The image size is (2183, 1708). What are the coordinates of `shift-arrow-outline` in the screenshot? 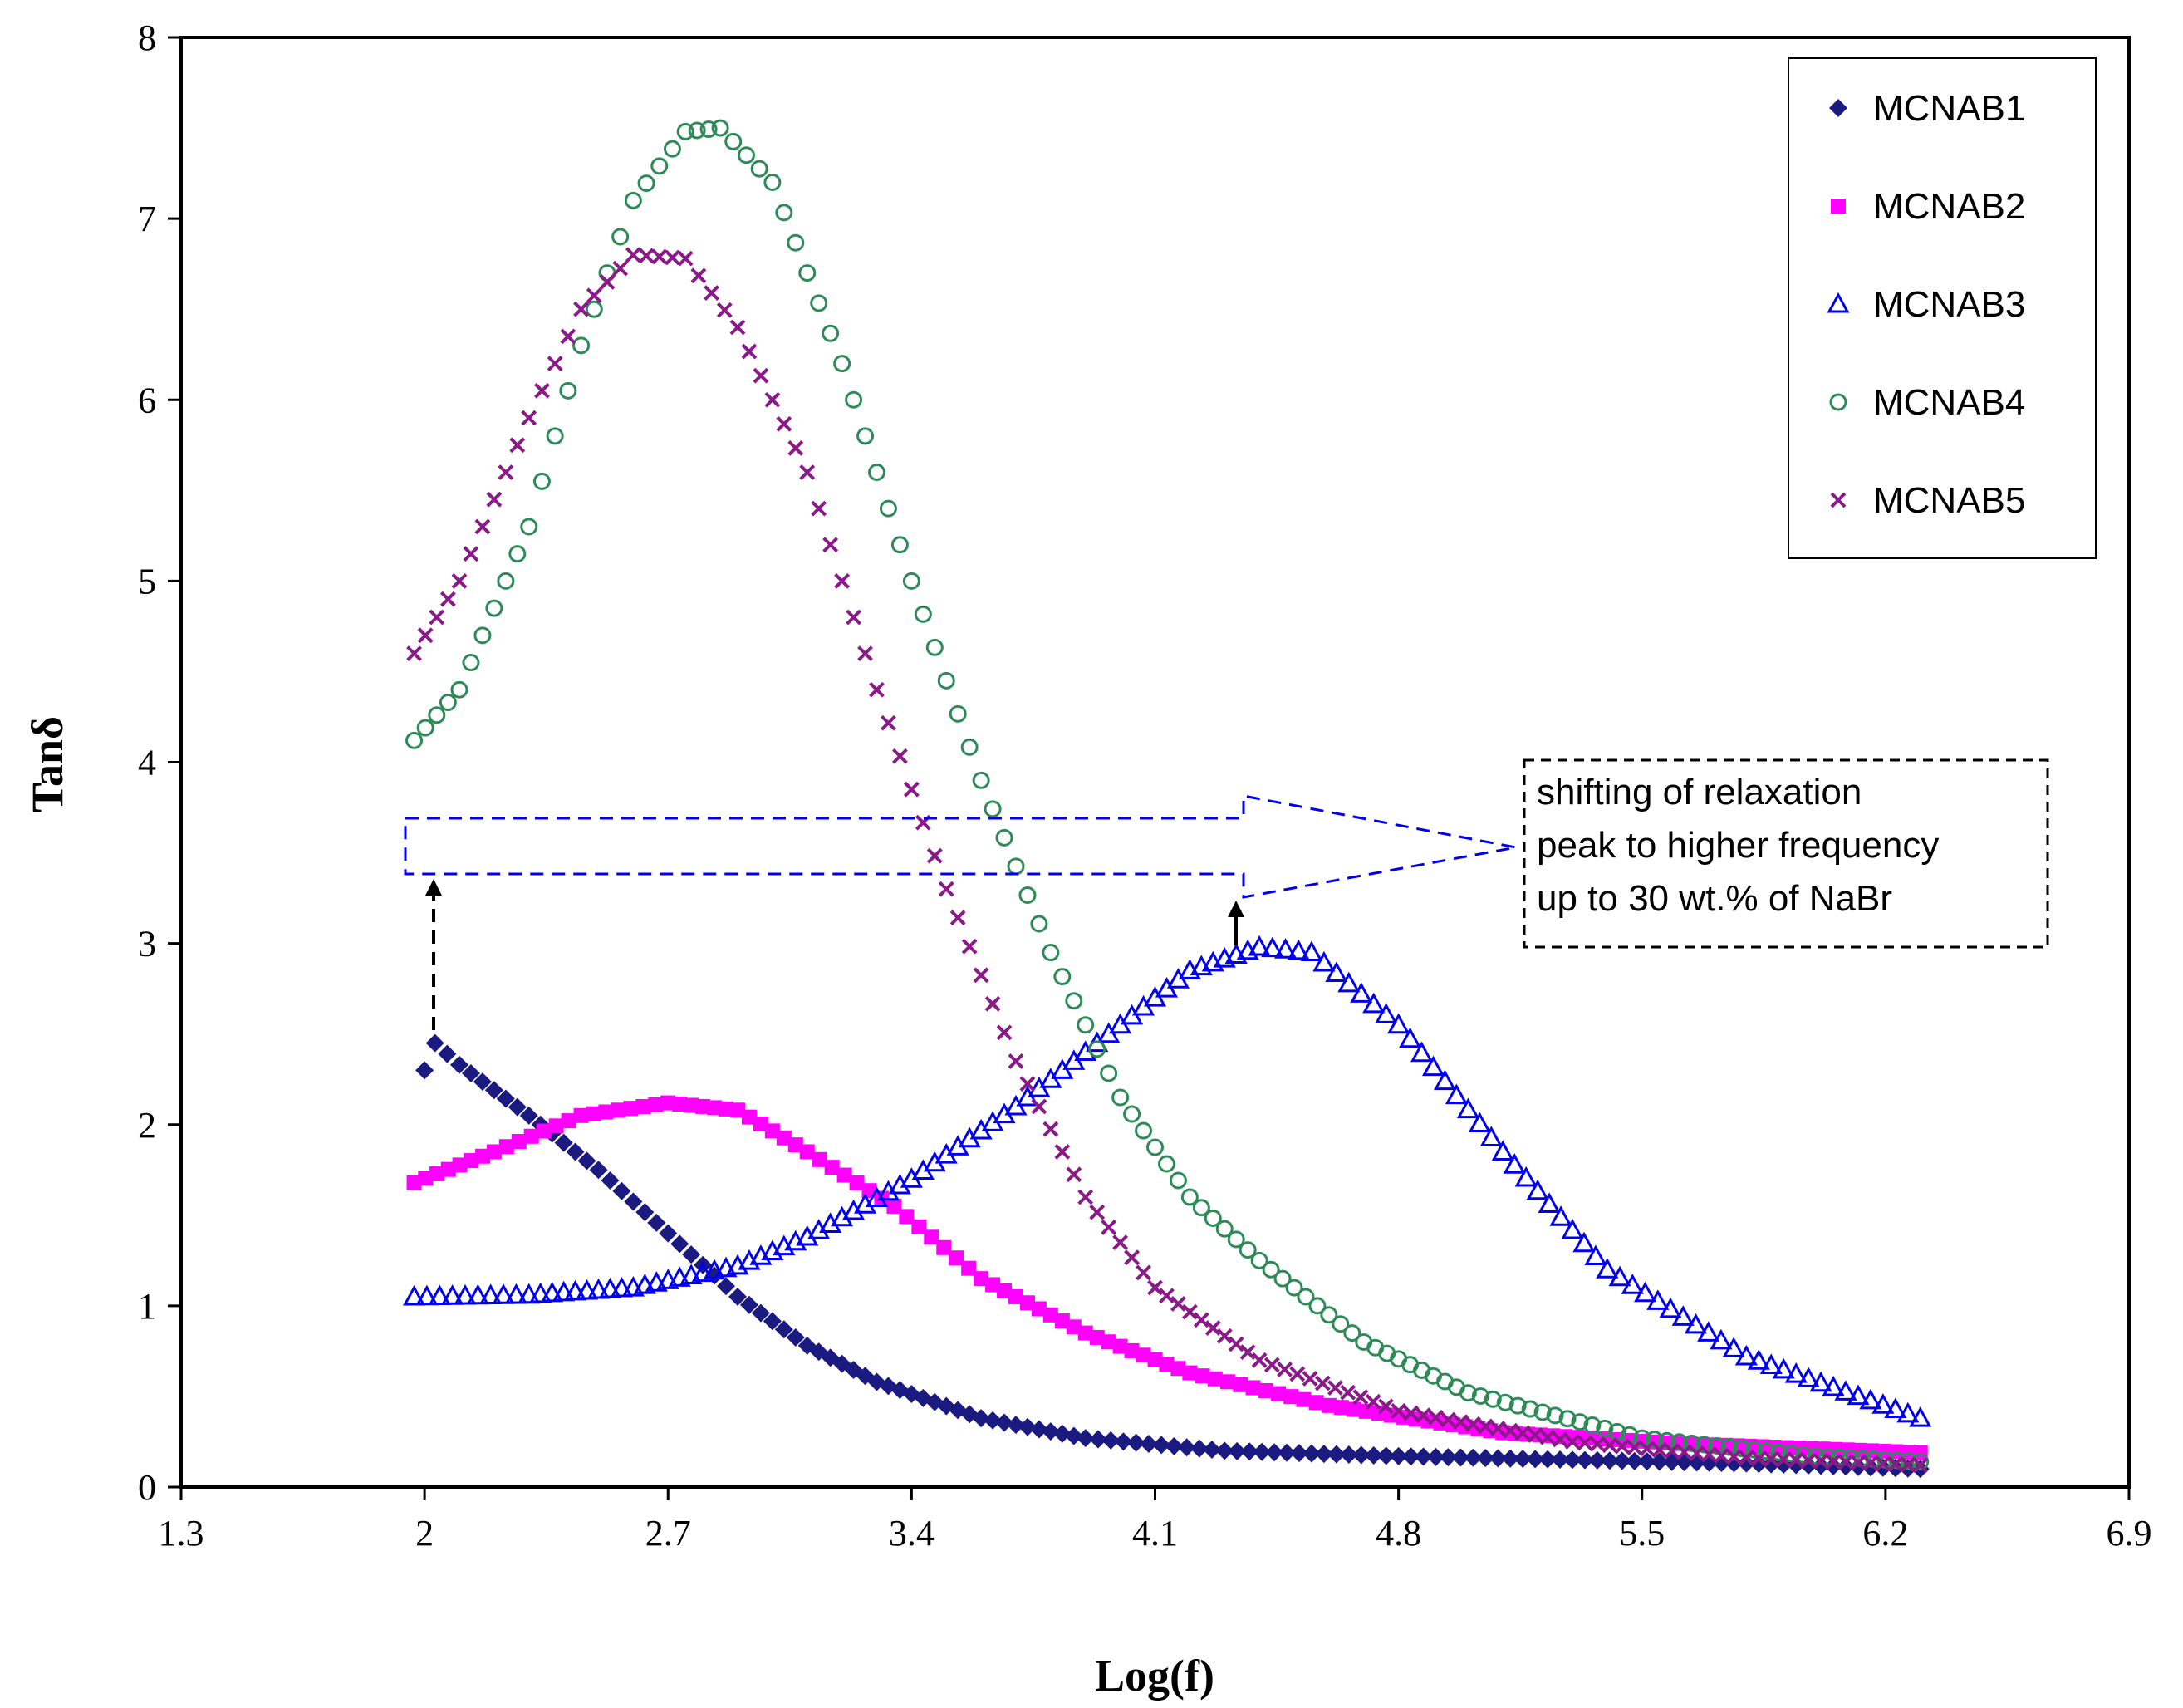 It's located at (960, 847).